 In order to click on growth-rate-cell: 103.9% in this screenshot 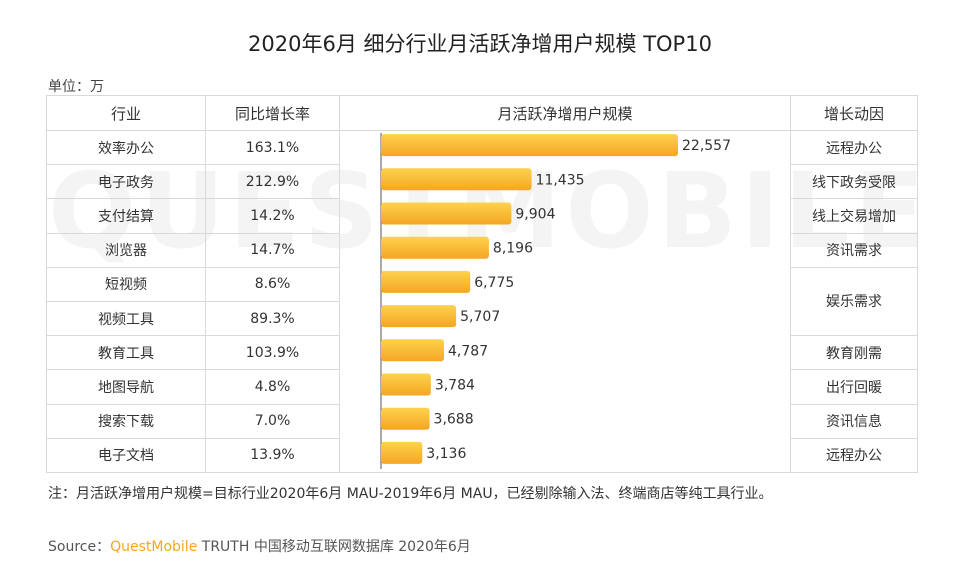, I will do `click(272, 353)`.